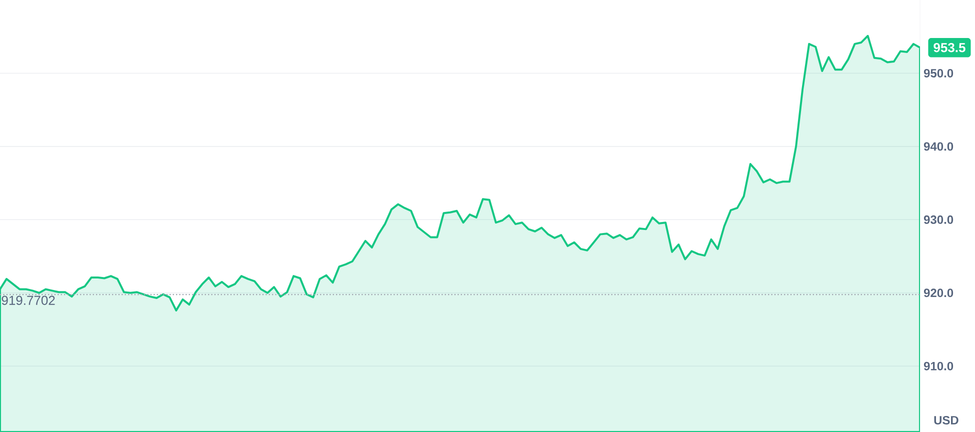 The image size is (975, 432). Describe the element at coordinates (939, 366) in the screenshot. I see `y-tick-label: 910.0` at that location.